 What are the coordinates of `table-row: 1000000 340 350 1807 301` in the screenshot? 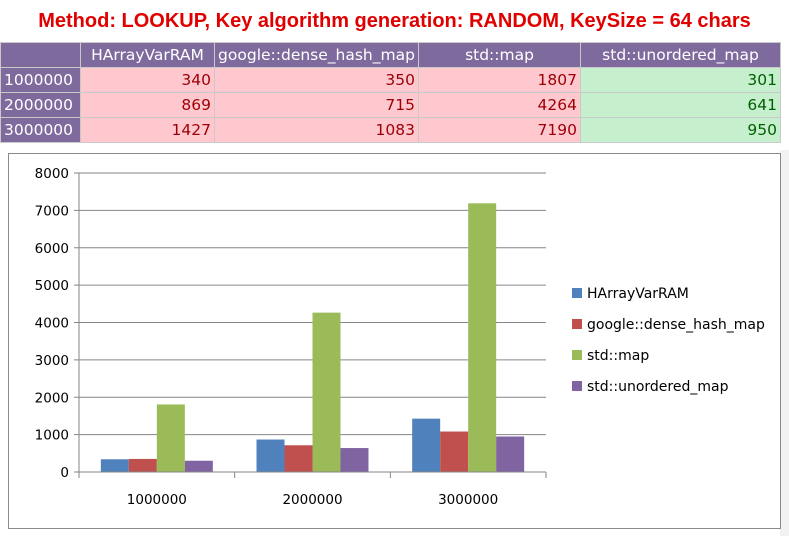 It's located at (390, 80).